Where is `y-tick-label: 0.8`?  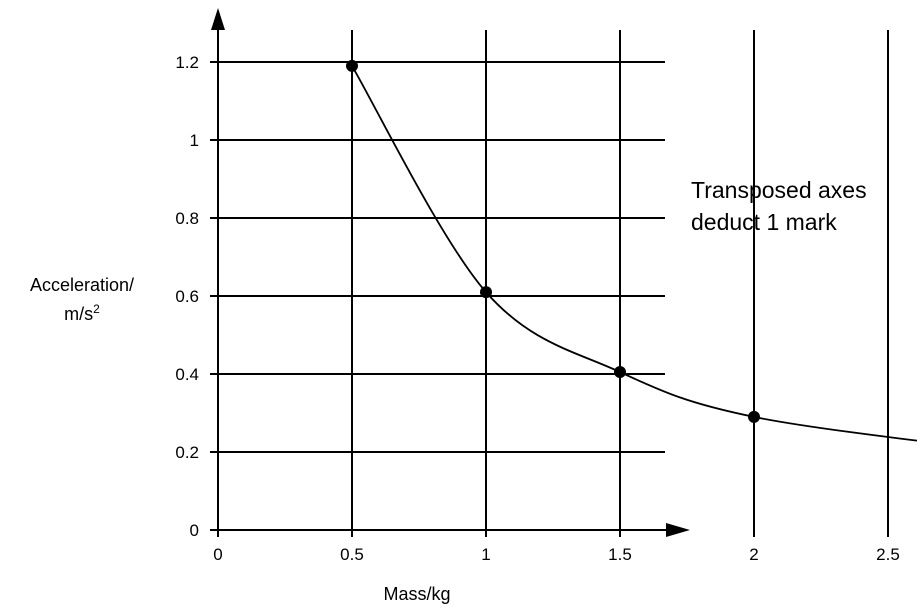
y-tick-label: 0.8 is located at coordinates (187, 218).